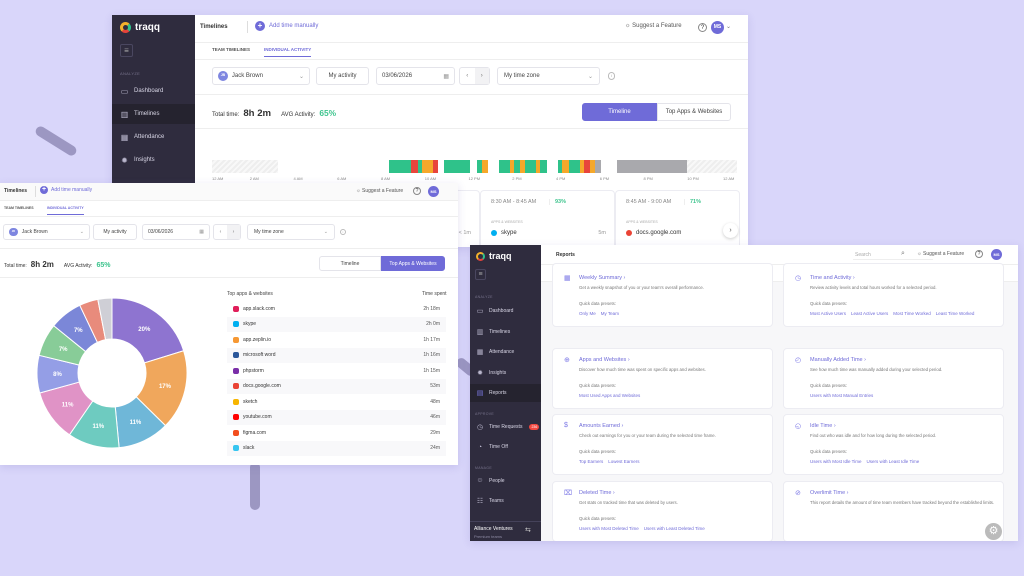  What do you see at coordinates (528, 530) in the screenshot?
I see `settings-sliders-icon: ⇆` at bounding box center [528, 530].